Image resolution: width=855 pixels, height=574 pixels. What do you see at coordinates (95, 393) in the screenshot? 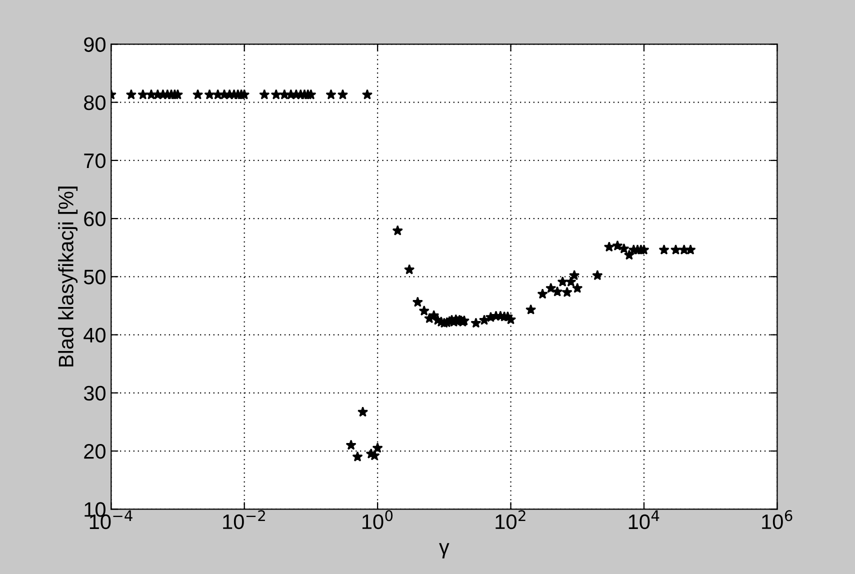
I see `y-tick-label: 30` at bounding box center [95, 393].